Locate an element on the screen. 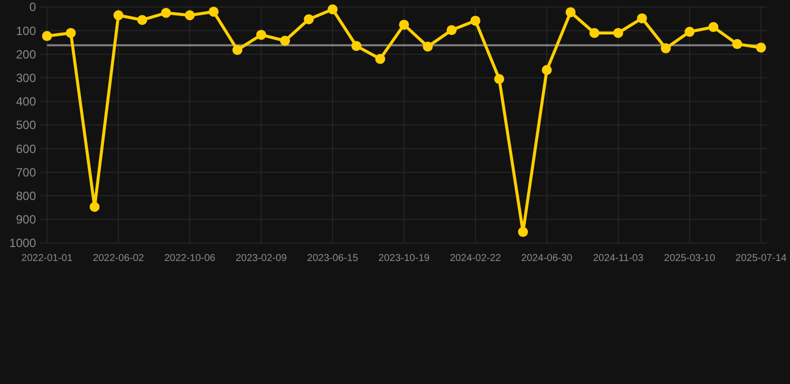 This screenshot has height=384, width=790. x-tick-label: 2024-06-30 is located at coordinates (547, 258).